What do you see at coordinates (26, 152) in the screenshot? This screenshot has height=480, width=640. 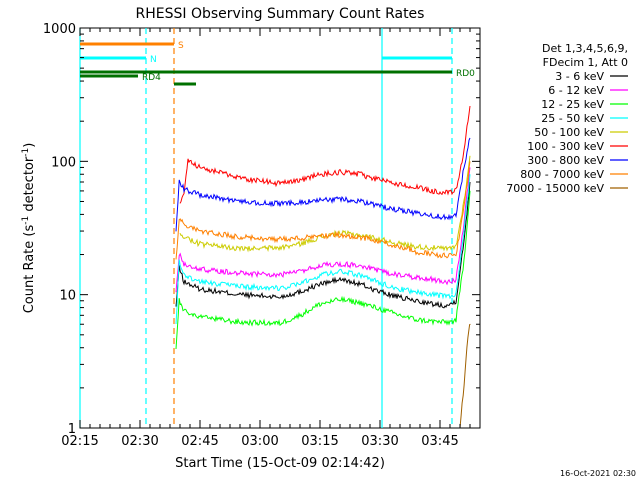 I see `y-axis-label-sup2: -1` at bounding box center [26, 152].